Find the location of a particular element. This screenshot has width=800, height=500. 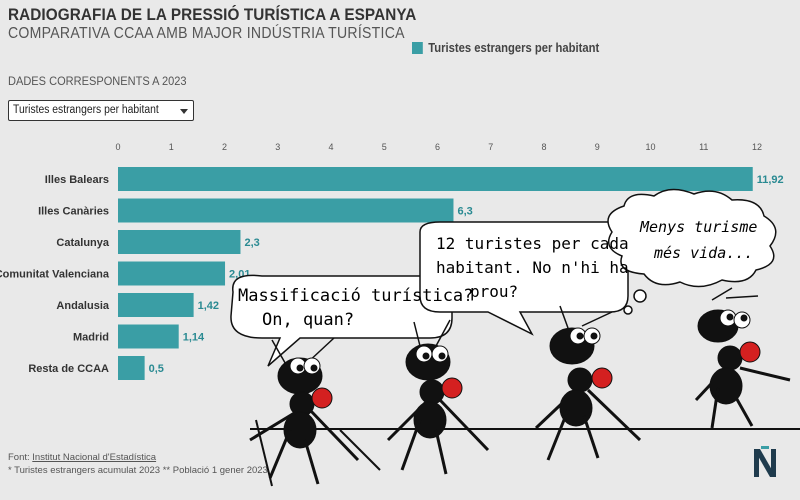

x-tick-label: 1 is located at coordinates (171, 147).